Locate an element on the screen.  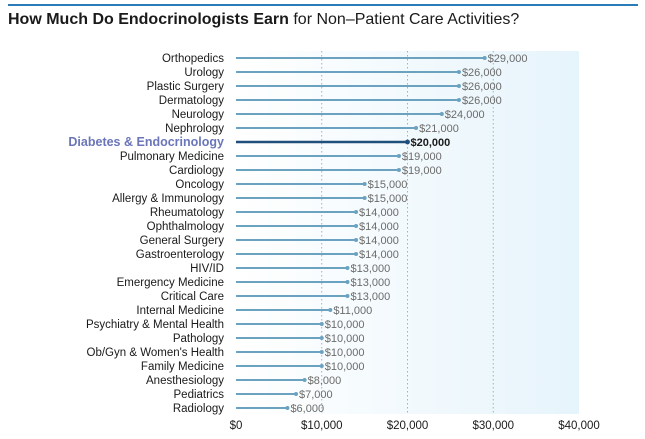
bar-end-family-medicine is located at coordinates (321, 366).